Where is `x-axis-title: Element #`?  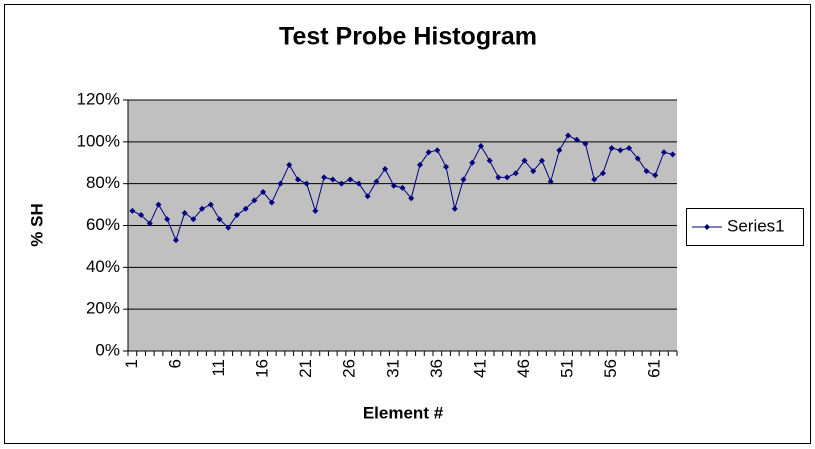 x-axis-title: Element # is located at coordinates (403, 412).